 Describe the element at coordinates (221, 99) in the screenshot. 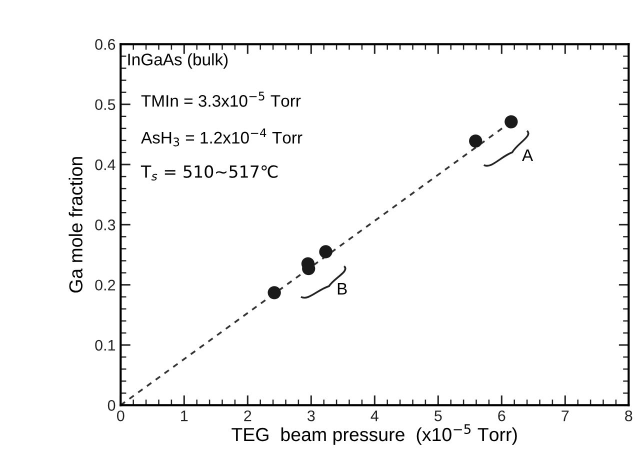

I see `annotation: TMIn = 3.3x10$^{−5}$ Torr` at that location.